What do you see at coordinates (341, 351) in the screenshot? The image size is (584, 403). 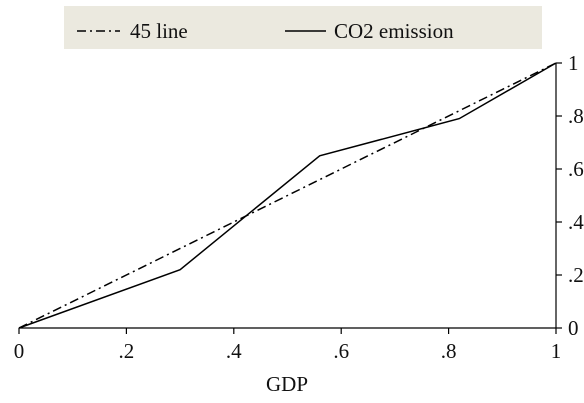 I see `x-tick-label: .6` at bounding box center [341, 351].